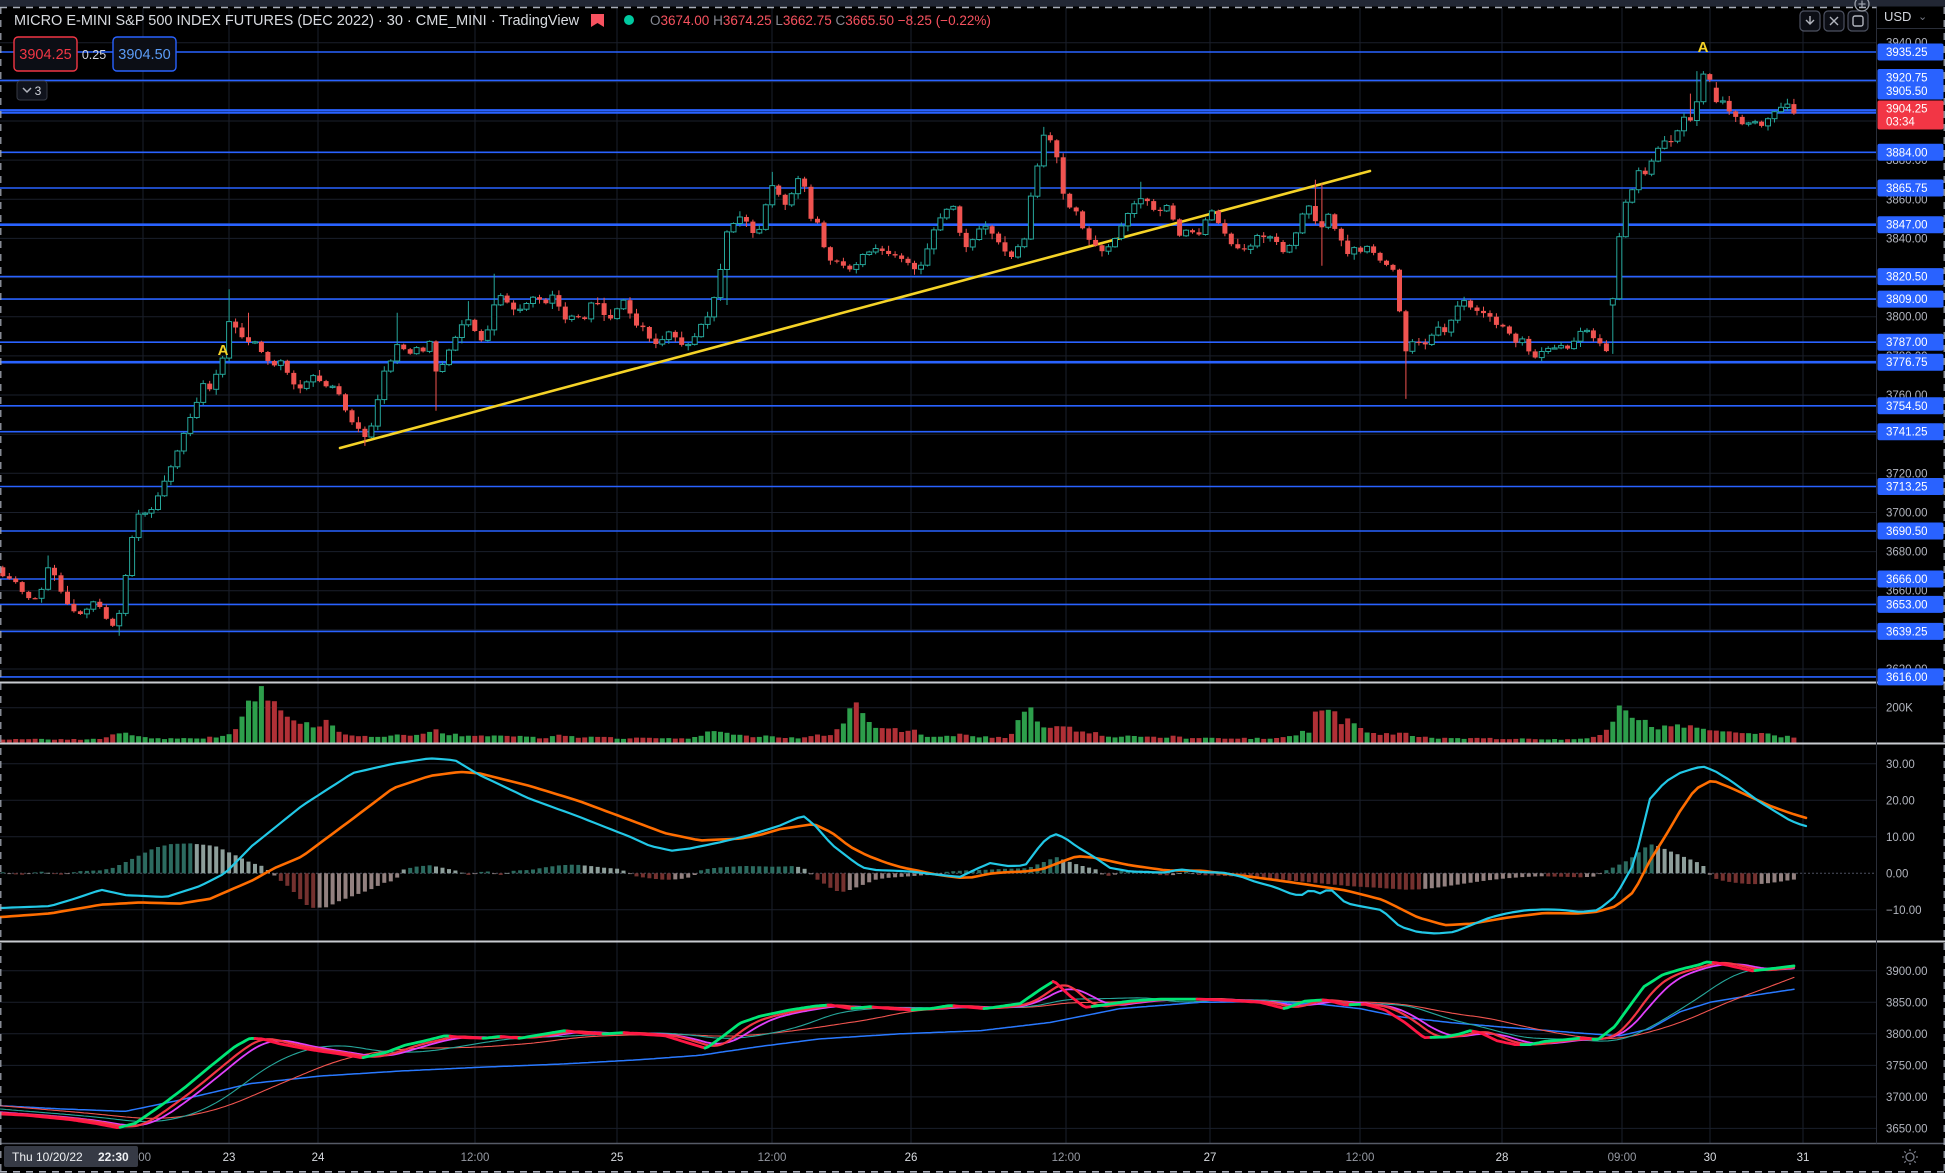 This screenshot has width=1945, height=1173. Describe the element at coordinates (1907, 200) in the screenshot. I see `svg-text: 3860.00` at that location.